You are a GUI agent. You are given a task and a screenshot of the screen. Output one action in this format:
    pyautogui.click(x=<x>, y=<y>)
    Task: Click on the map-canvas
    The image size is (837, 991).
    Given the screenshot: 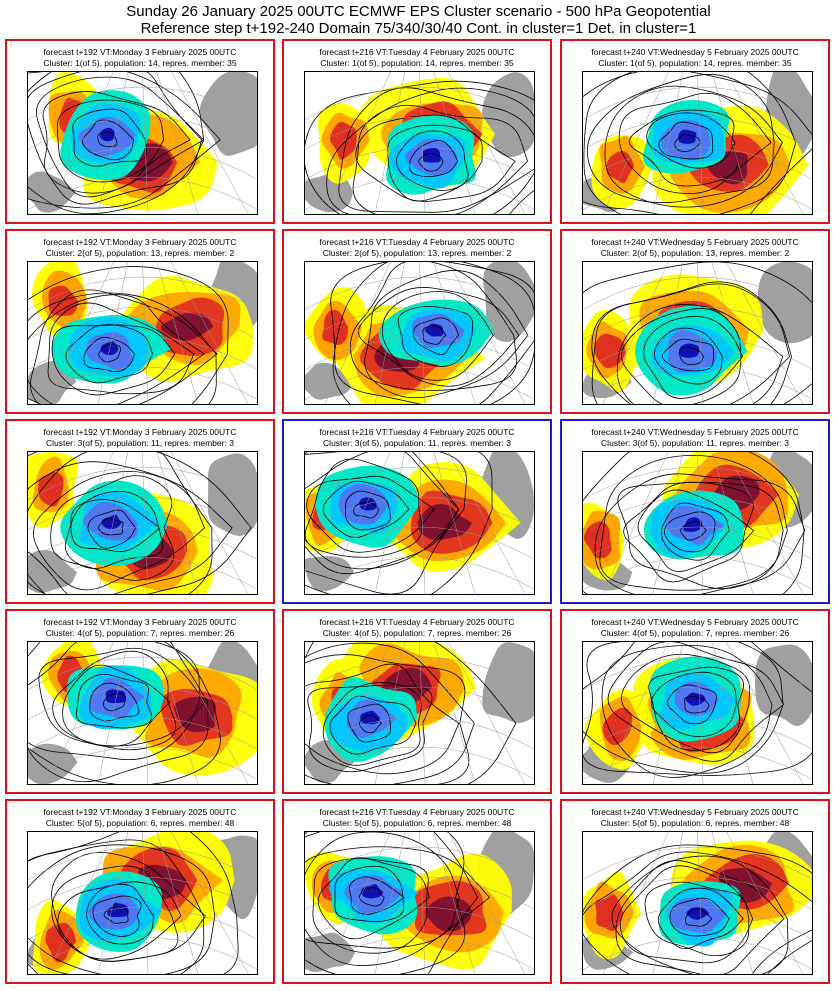 What is the action you would take?
    pyautogui.click(x=697, y=903)
    